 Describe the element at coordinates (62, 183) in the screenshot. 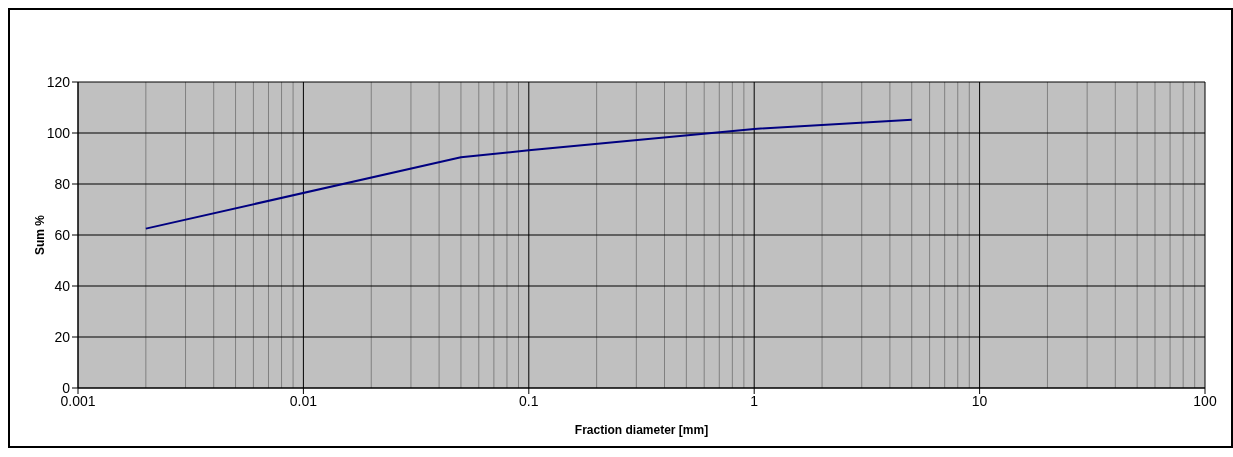

I see `y-tick-label: 80` at that location.